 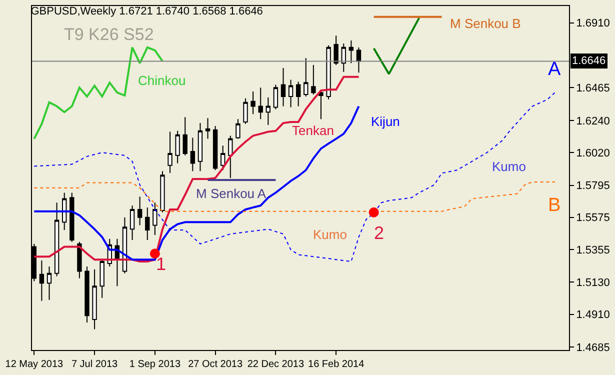 I want to click on annotation: 1, so click(x=161, y=264).